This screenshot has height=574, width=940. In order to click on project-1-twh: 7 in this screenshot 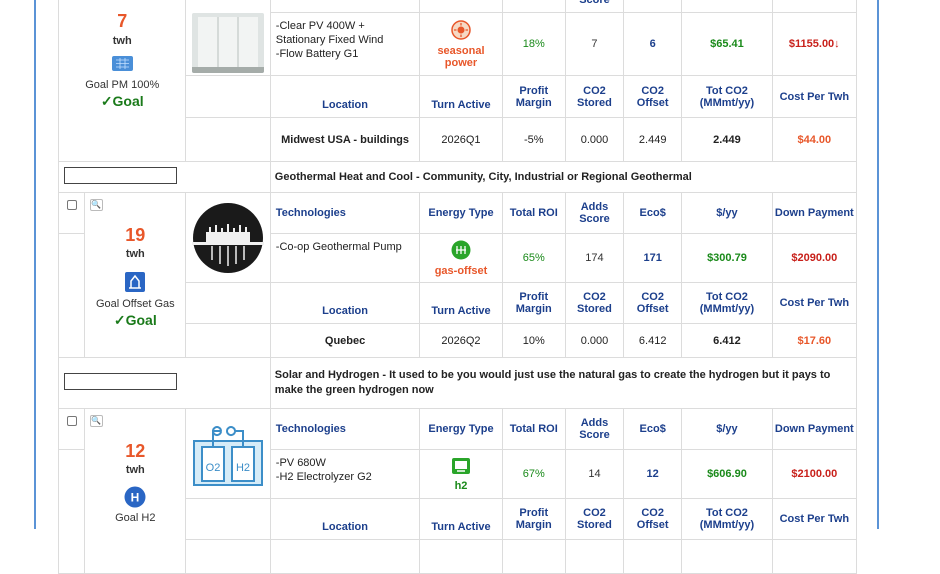, I will do `click(122, 21)`.